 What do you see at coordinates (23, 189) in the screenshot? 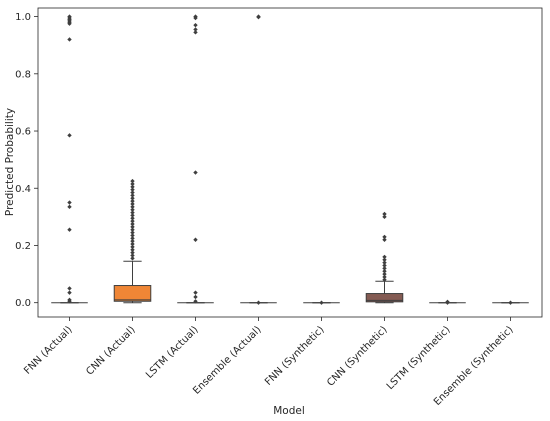
I see `y-tick-label: 0.4` at bounding box center [23, 189].